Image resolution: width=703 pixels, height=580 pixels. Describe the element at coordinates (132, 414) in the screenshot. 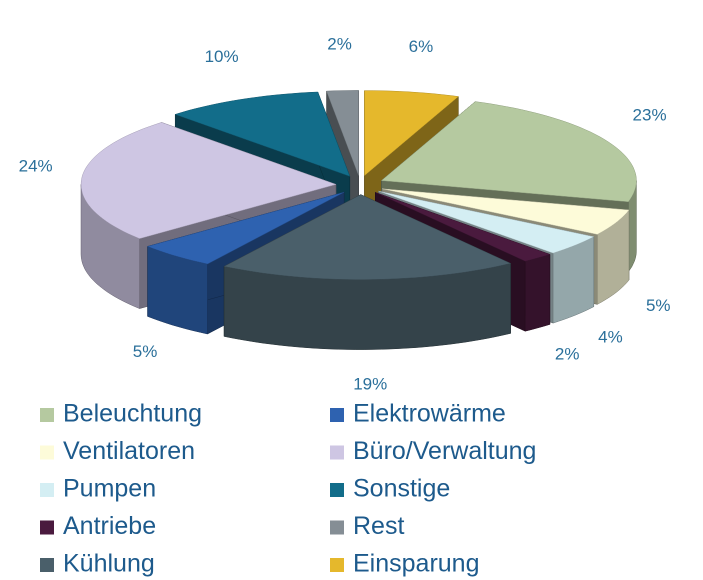

I see `legend-label: Beleuchtung` at that location.